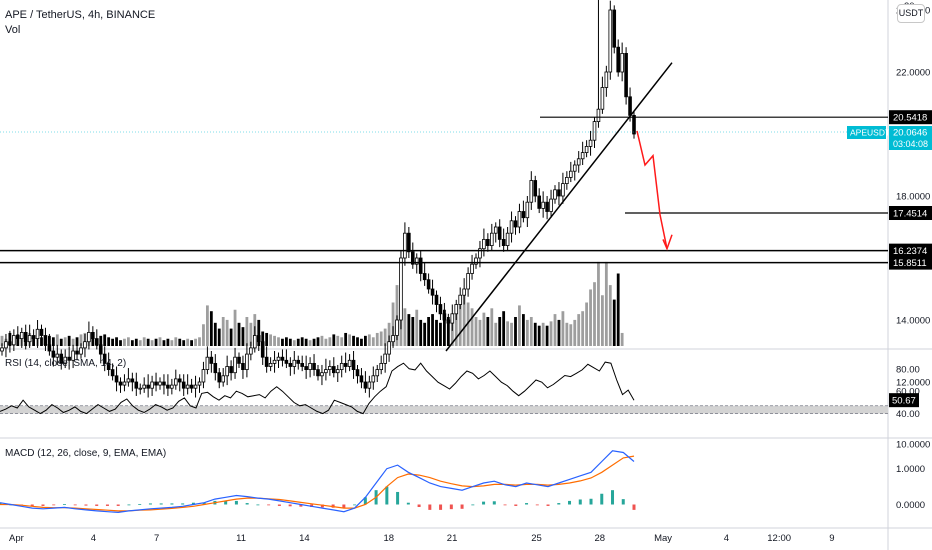 This screenshot has height=550, width=932. I want to click on time-tick-label: 11, so click(241, 538).